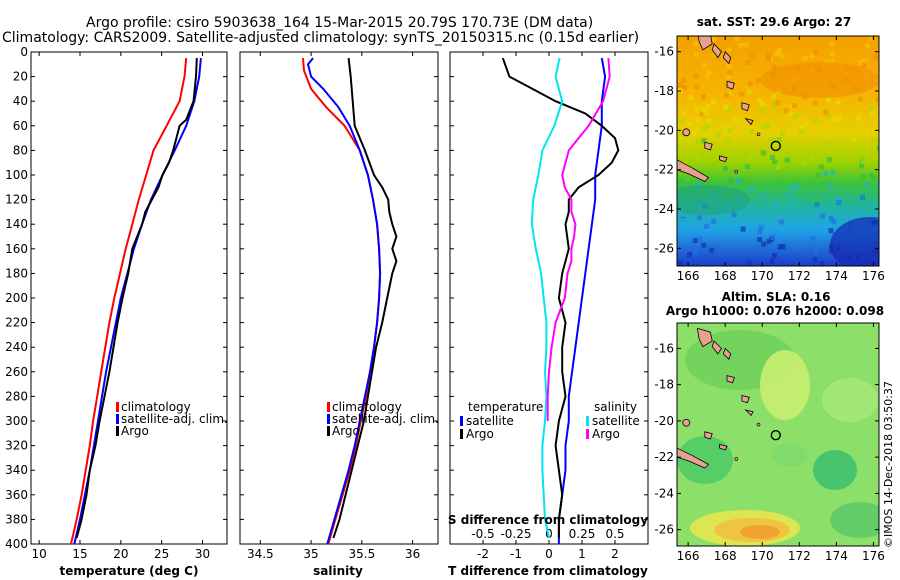  What do you see at coordinates (361, 554) in the screenshot?
I see `x-tick-label: 35.5` at bounding box center [361, 554].